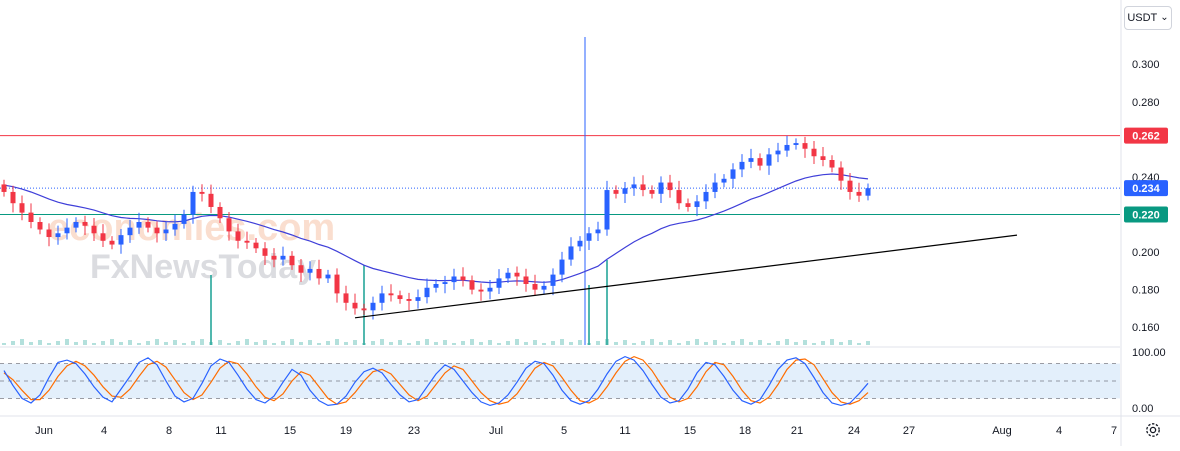 The image size is (1180, 451). I want to click on stoch-axis-label: 0.00, so click(1142, 409).